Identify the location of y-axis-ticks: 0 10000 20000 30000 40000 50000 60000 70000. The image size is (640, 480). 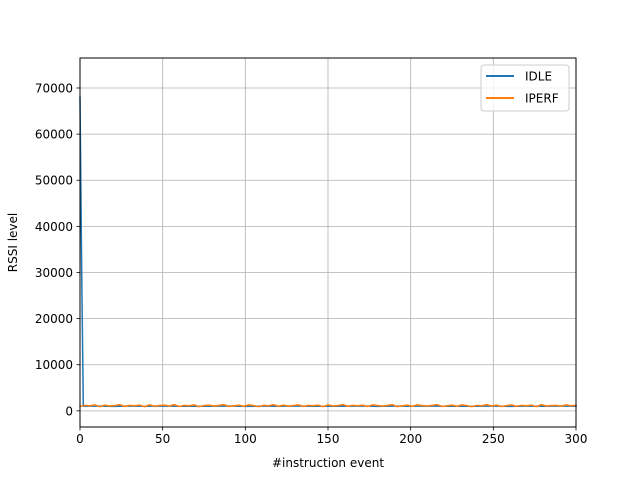
(57, 249).